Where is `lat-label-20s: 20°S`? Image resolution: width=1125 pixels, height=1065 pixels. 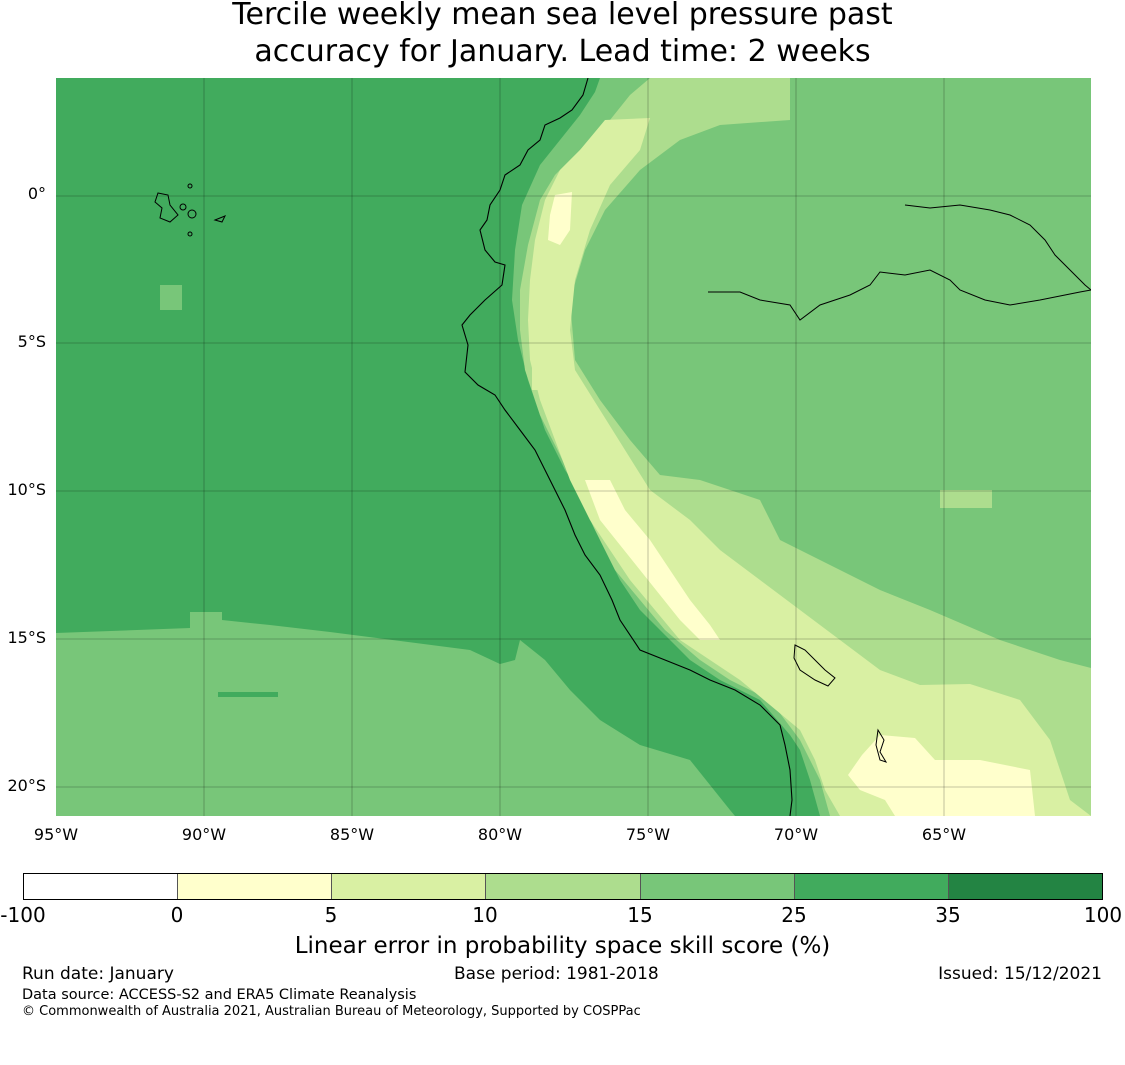
lat-label-20s: 20°S is located at coordinates (26, 785).